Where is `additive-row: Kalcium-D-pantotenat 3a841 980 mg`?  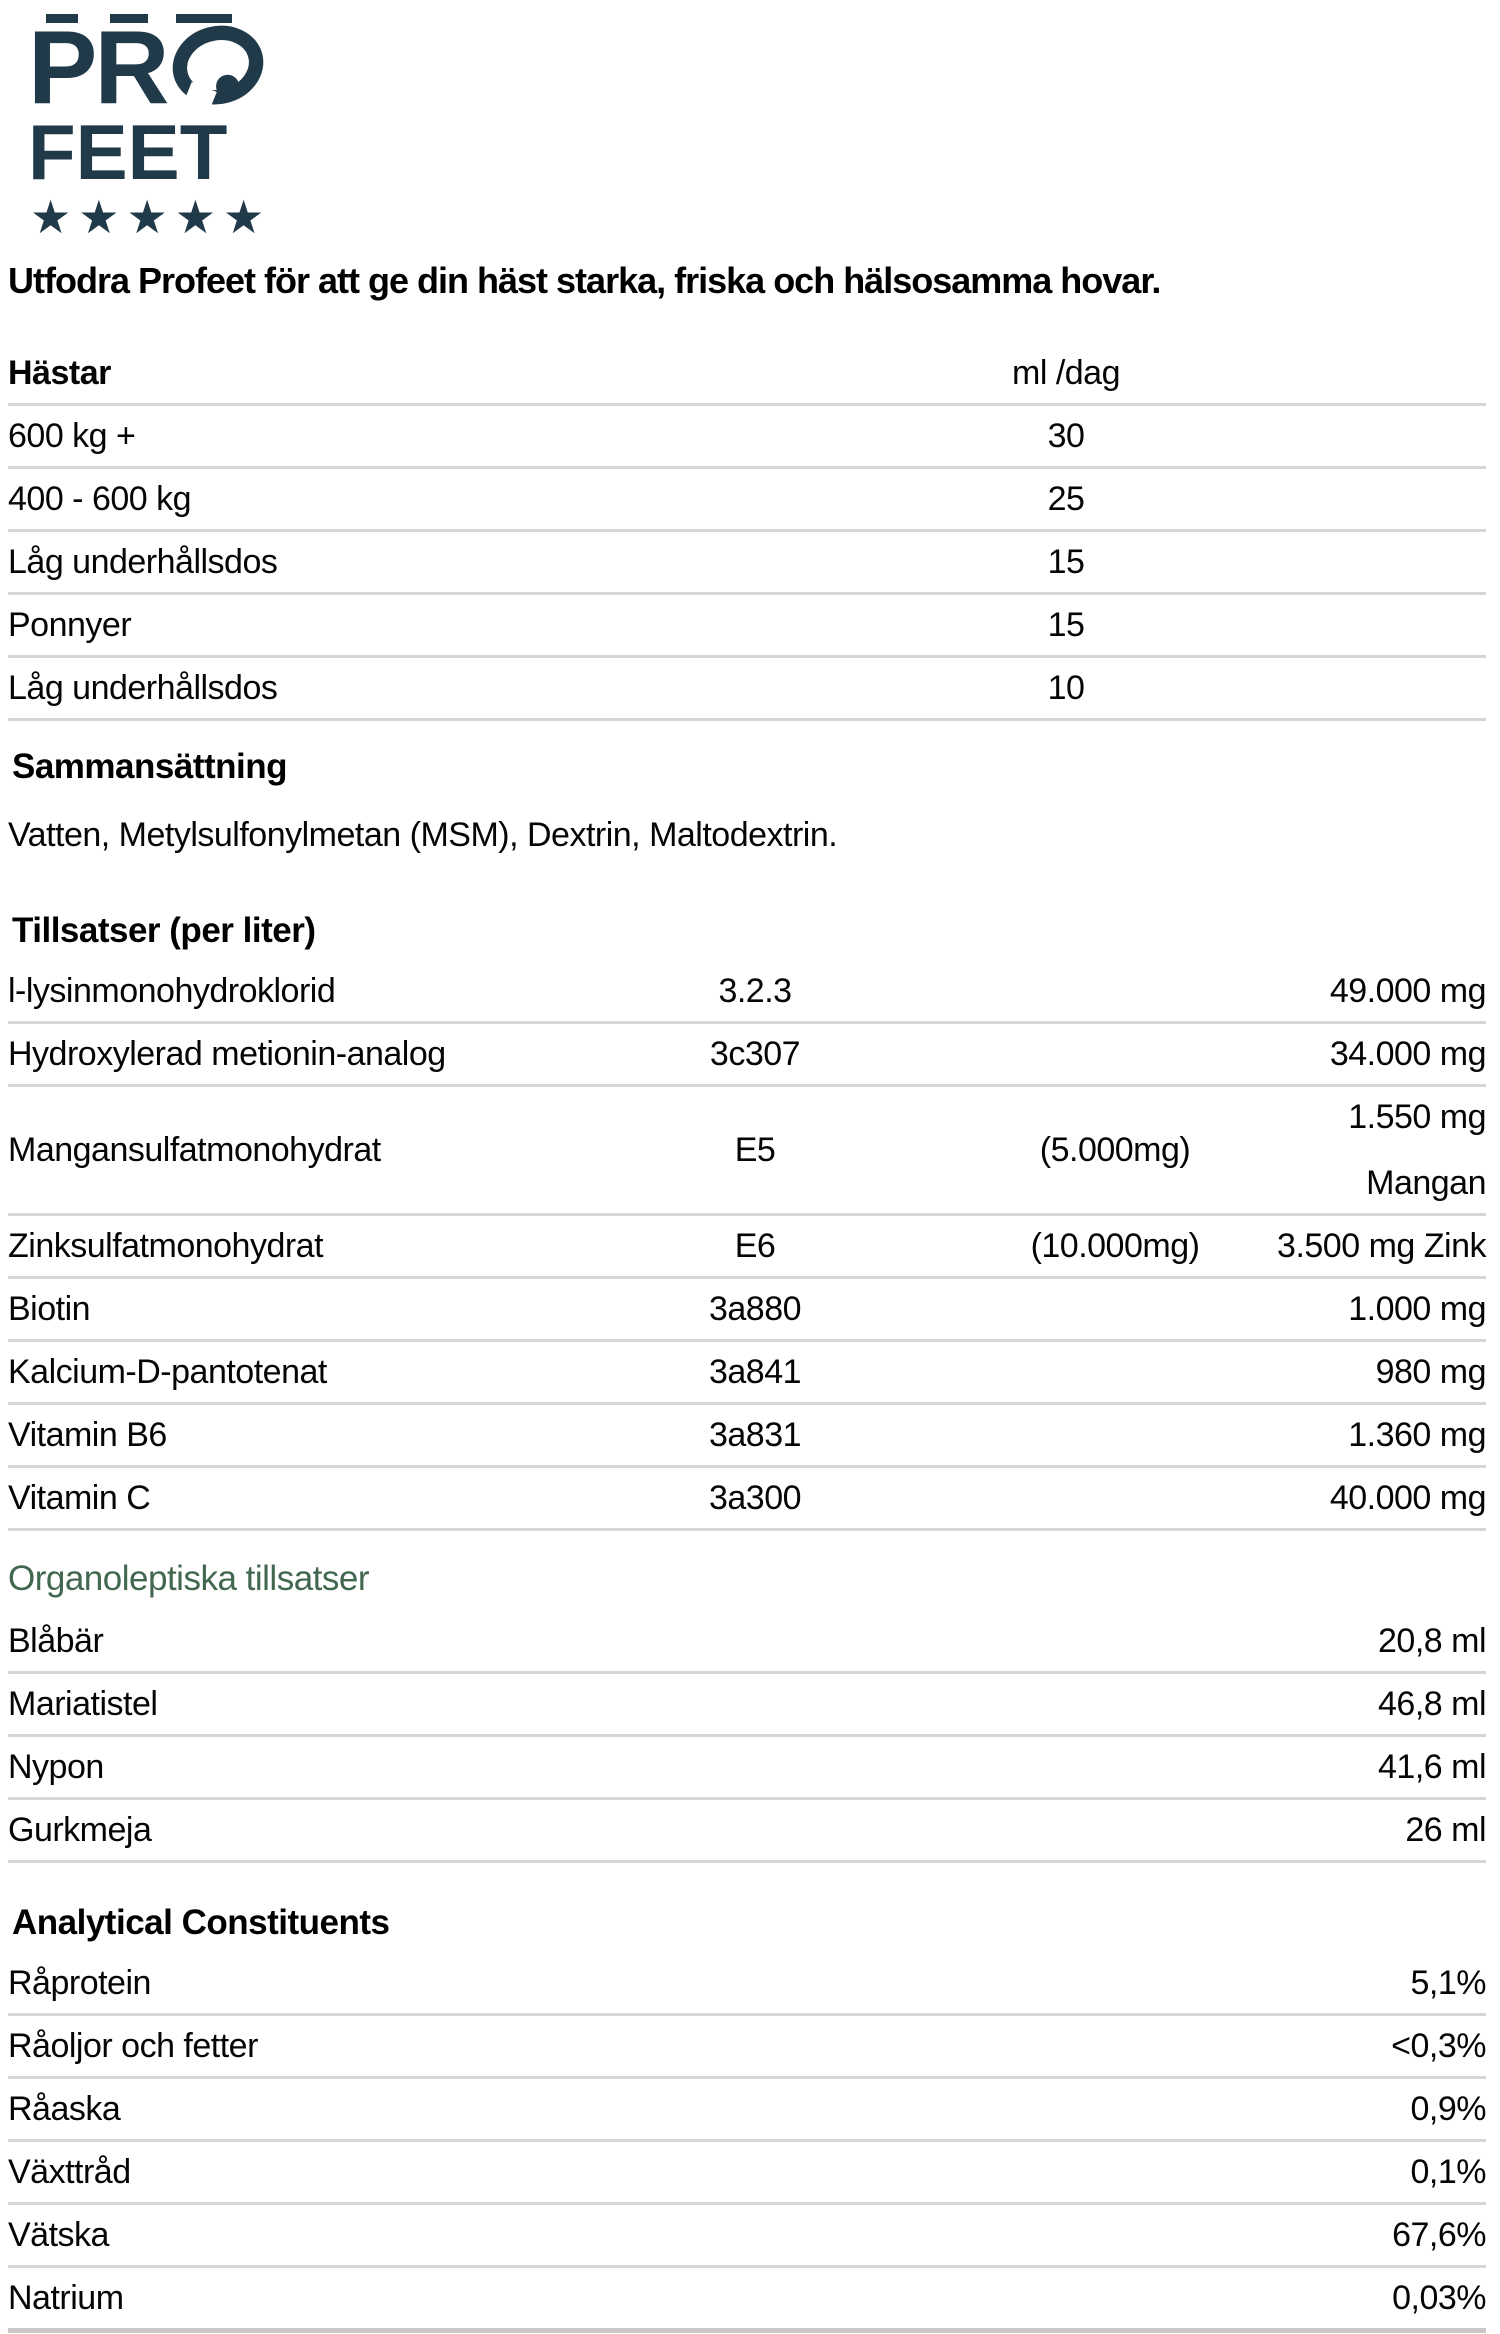
additive-row: Kalcium-D-pantotenat 3a841 980 mg is located at coordinates (747, 1373).